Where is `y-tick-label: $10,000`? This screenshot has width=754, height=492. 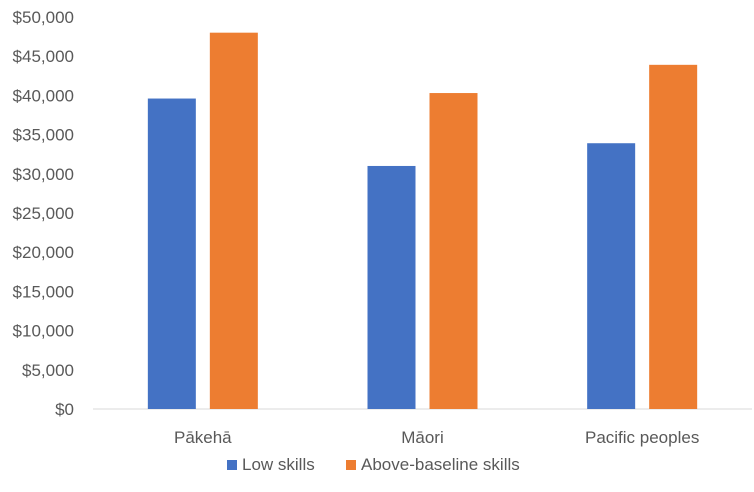
y-tick-label: $10,000 is located at coordinates (43, 331).